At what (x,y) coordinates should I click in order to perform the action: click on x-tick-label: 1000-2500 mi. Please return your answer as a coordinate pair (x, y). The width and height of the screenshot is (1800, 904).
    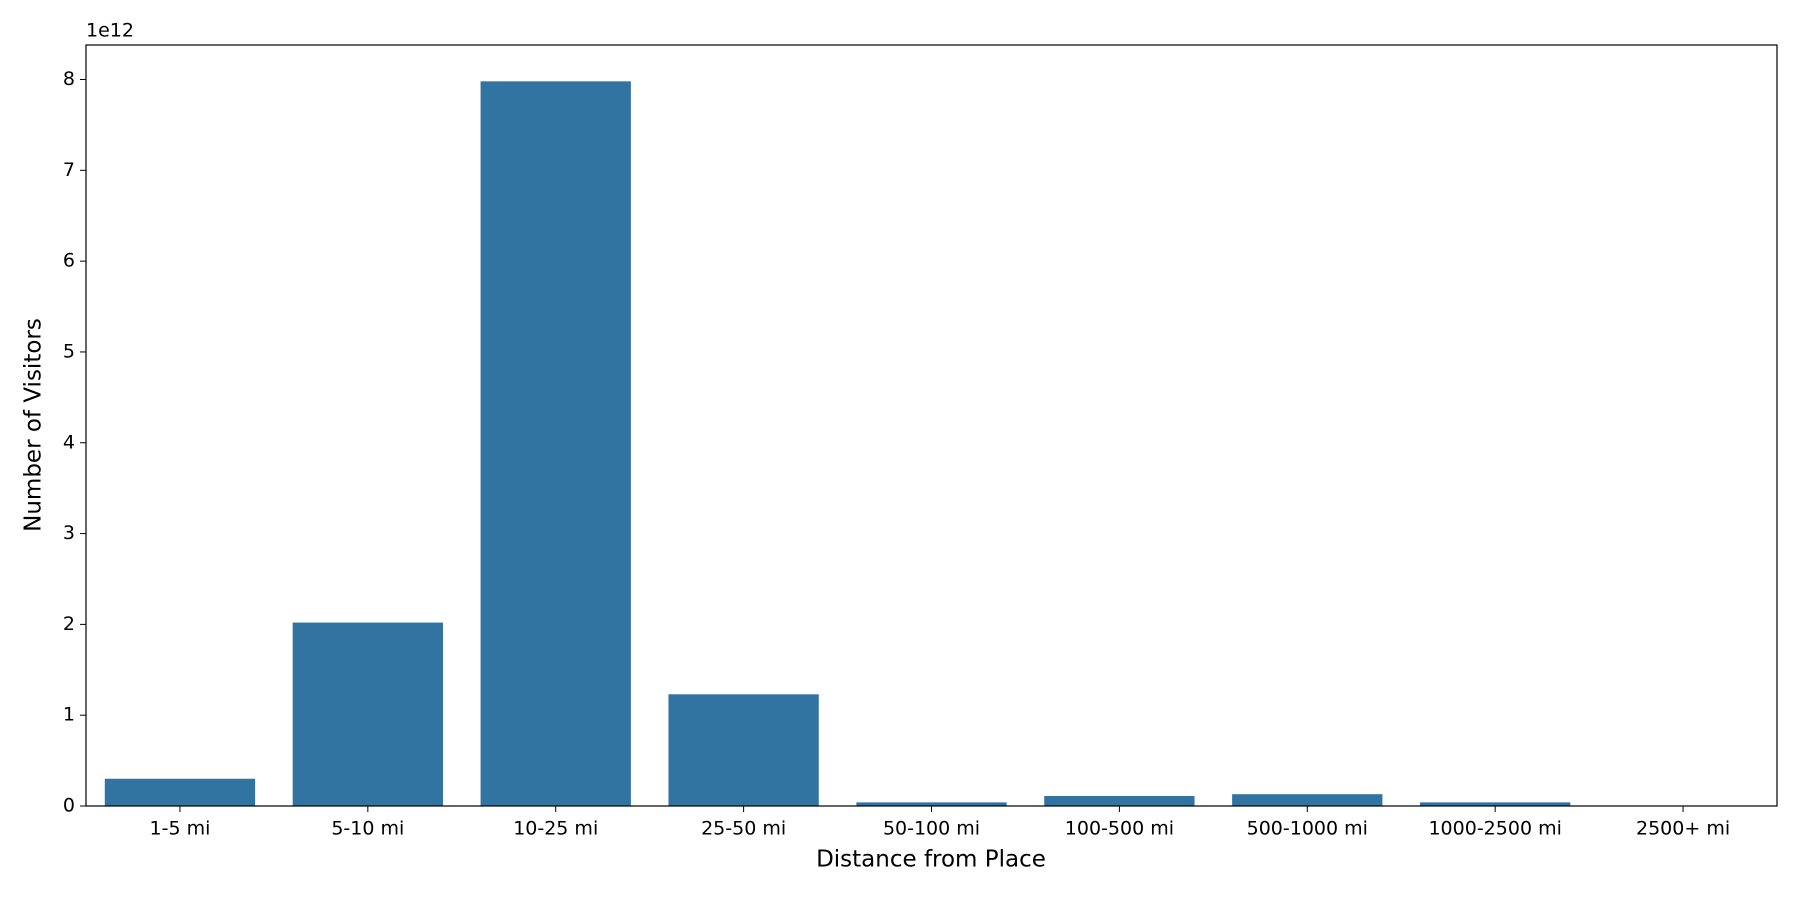
    Looking at the image, I should click on (1494, 829).